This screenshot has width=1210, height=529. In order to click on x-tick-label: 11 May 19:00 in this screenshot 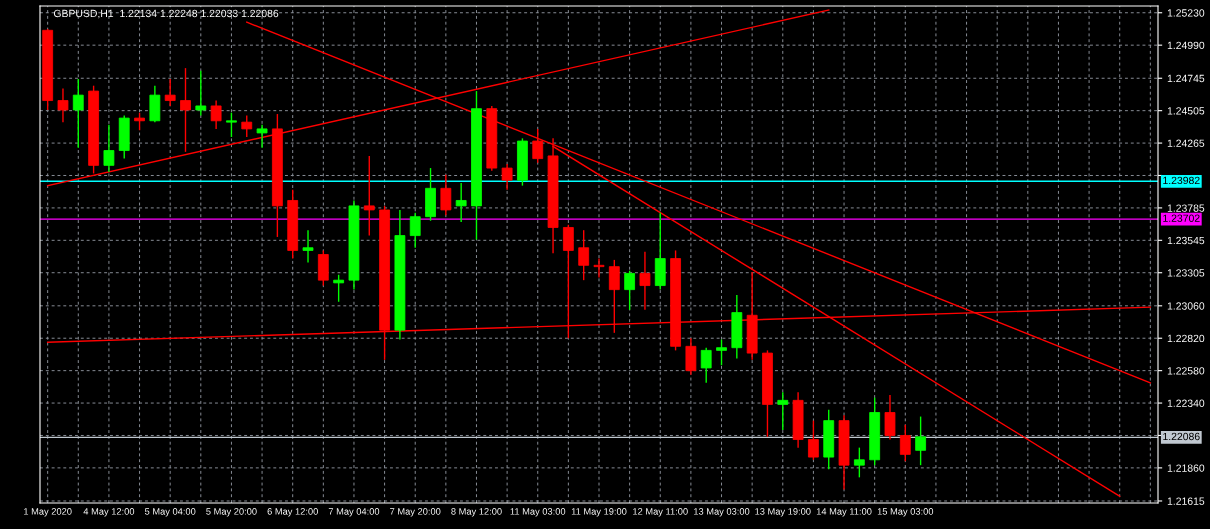, I will do `click(599, 512)`.